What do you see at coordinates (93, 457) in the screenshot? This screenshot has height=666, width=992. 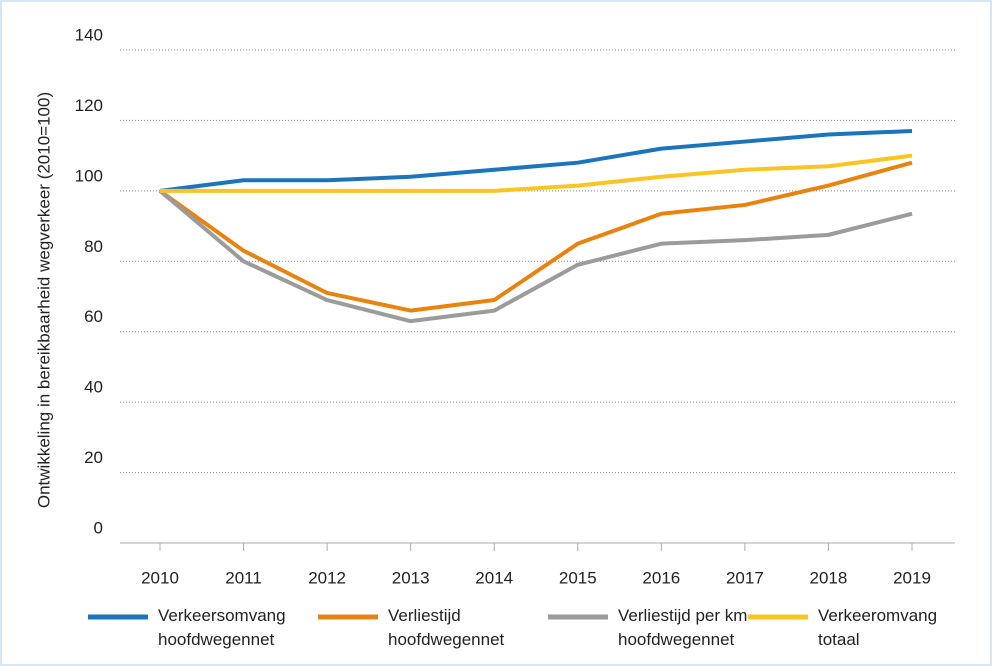 I see `y-tick-label: 20` at bounding box center [93, 457].